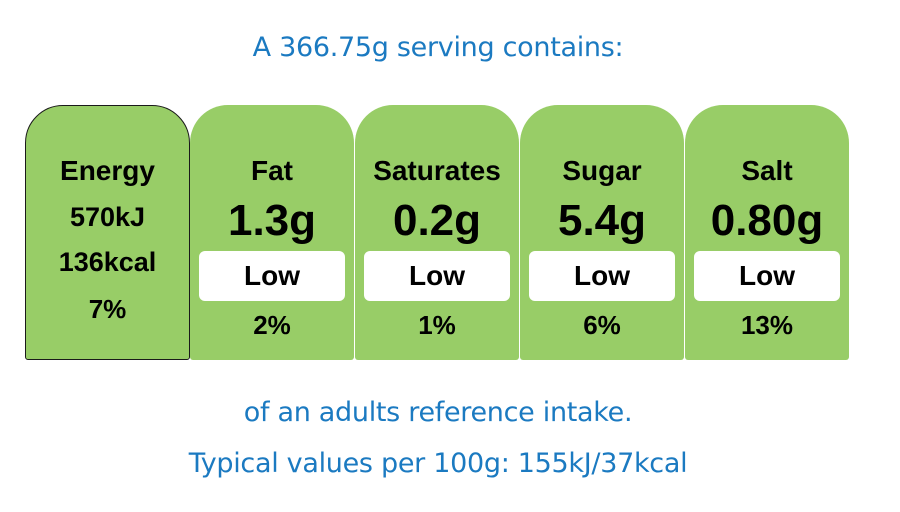  I want to click on fat-amount: 1.3g, so click(272, 220).